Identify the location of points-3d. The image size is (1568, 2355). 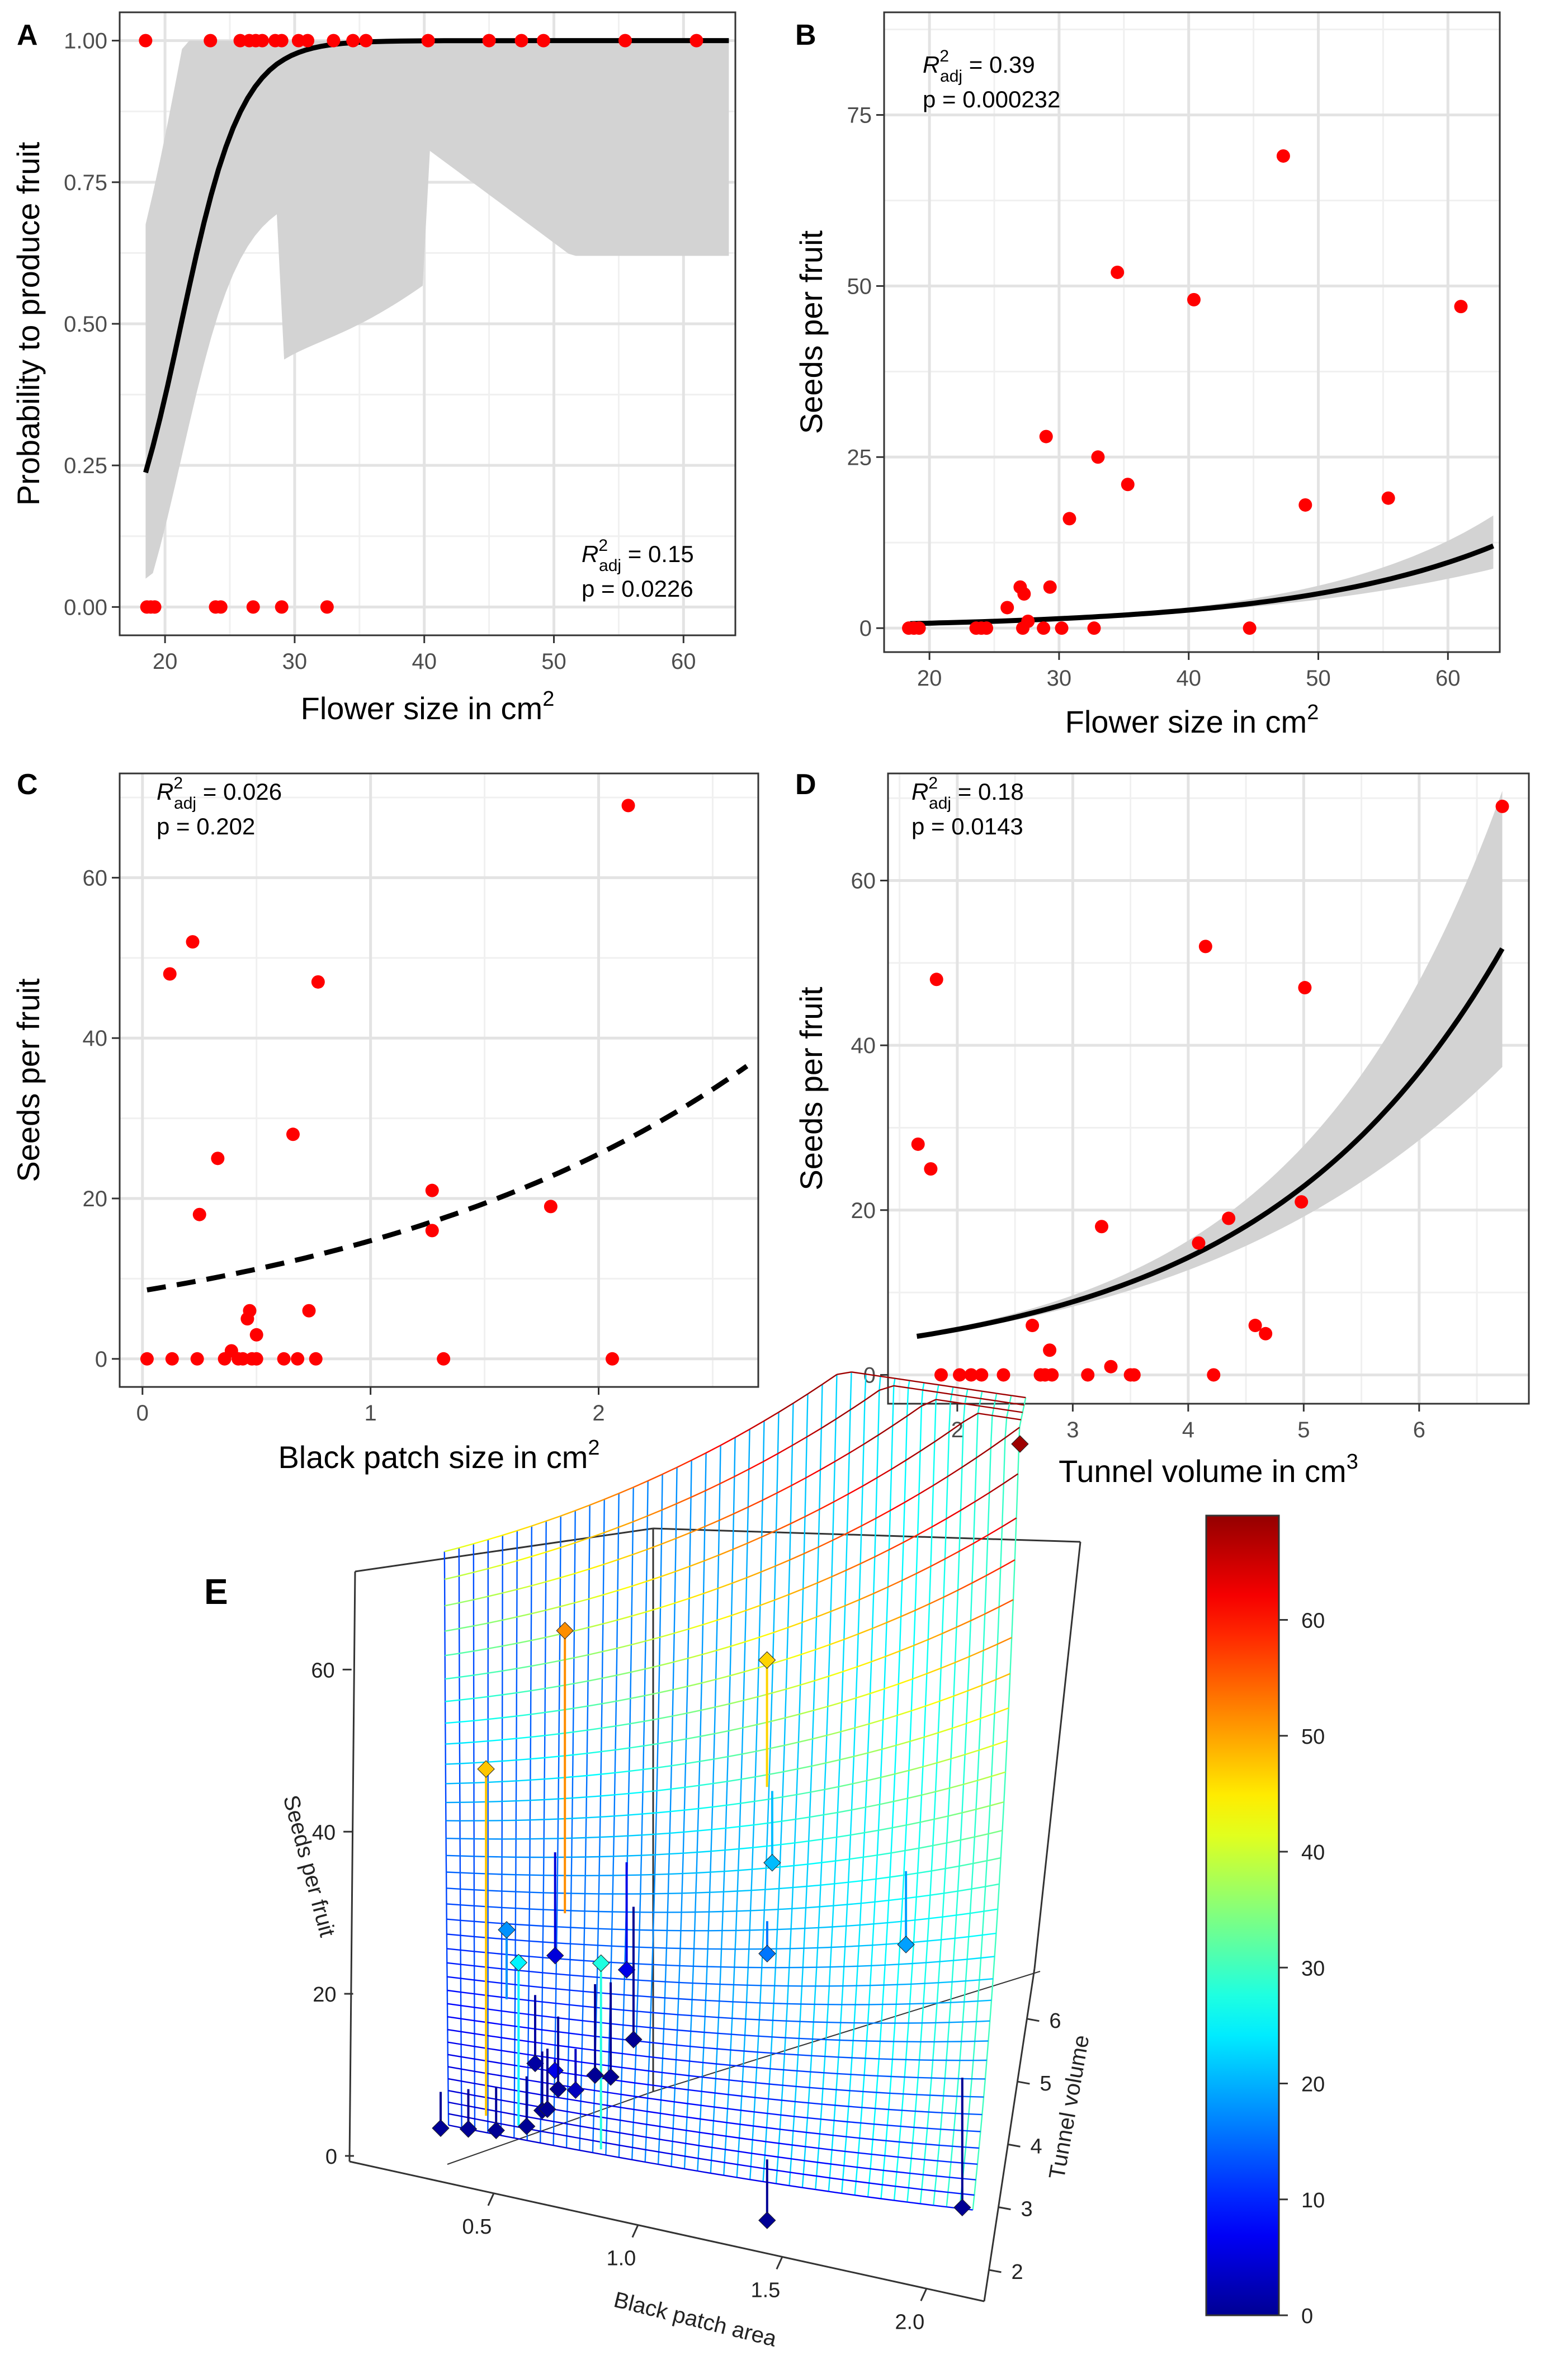
(730, 1832).